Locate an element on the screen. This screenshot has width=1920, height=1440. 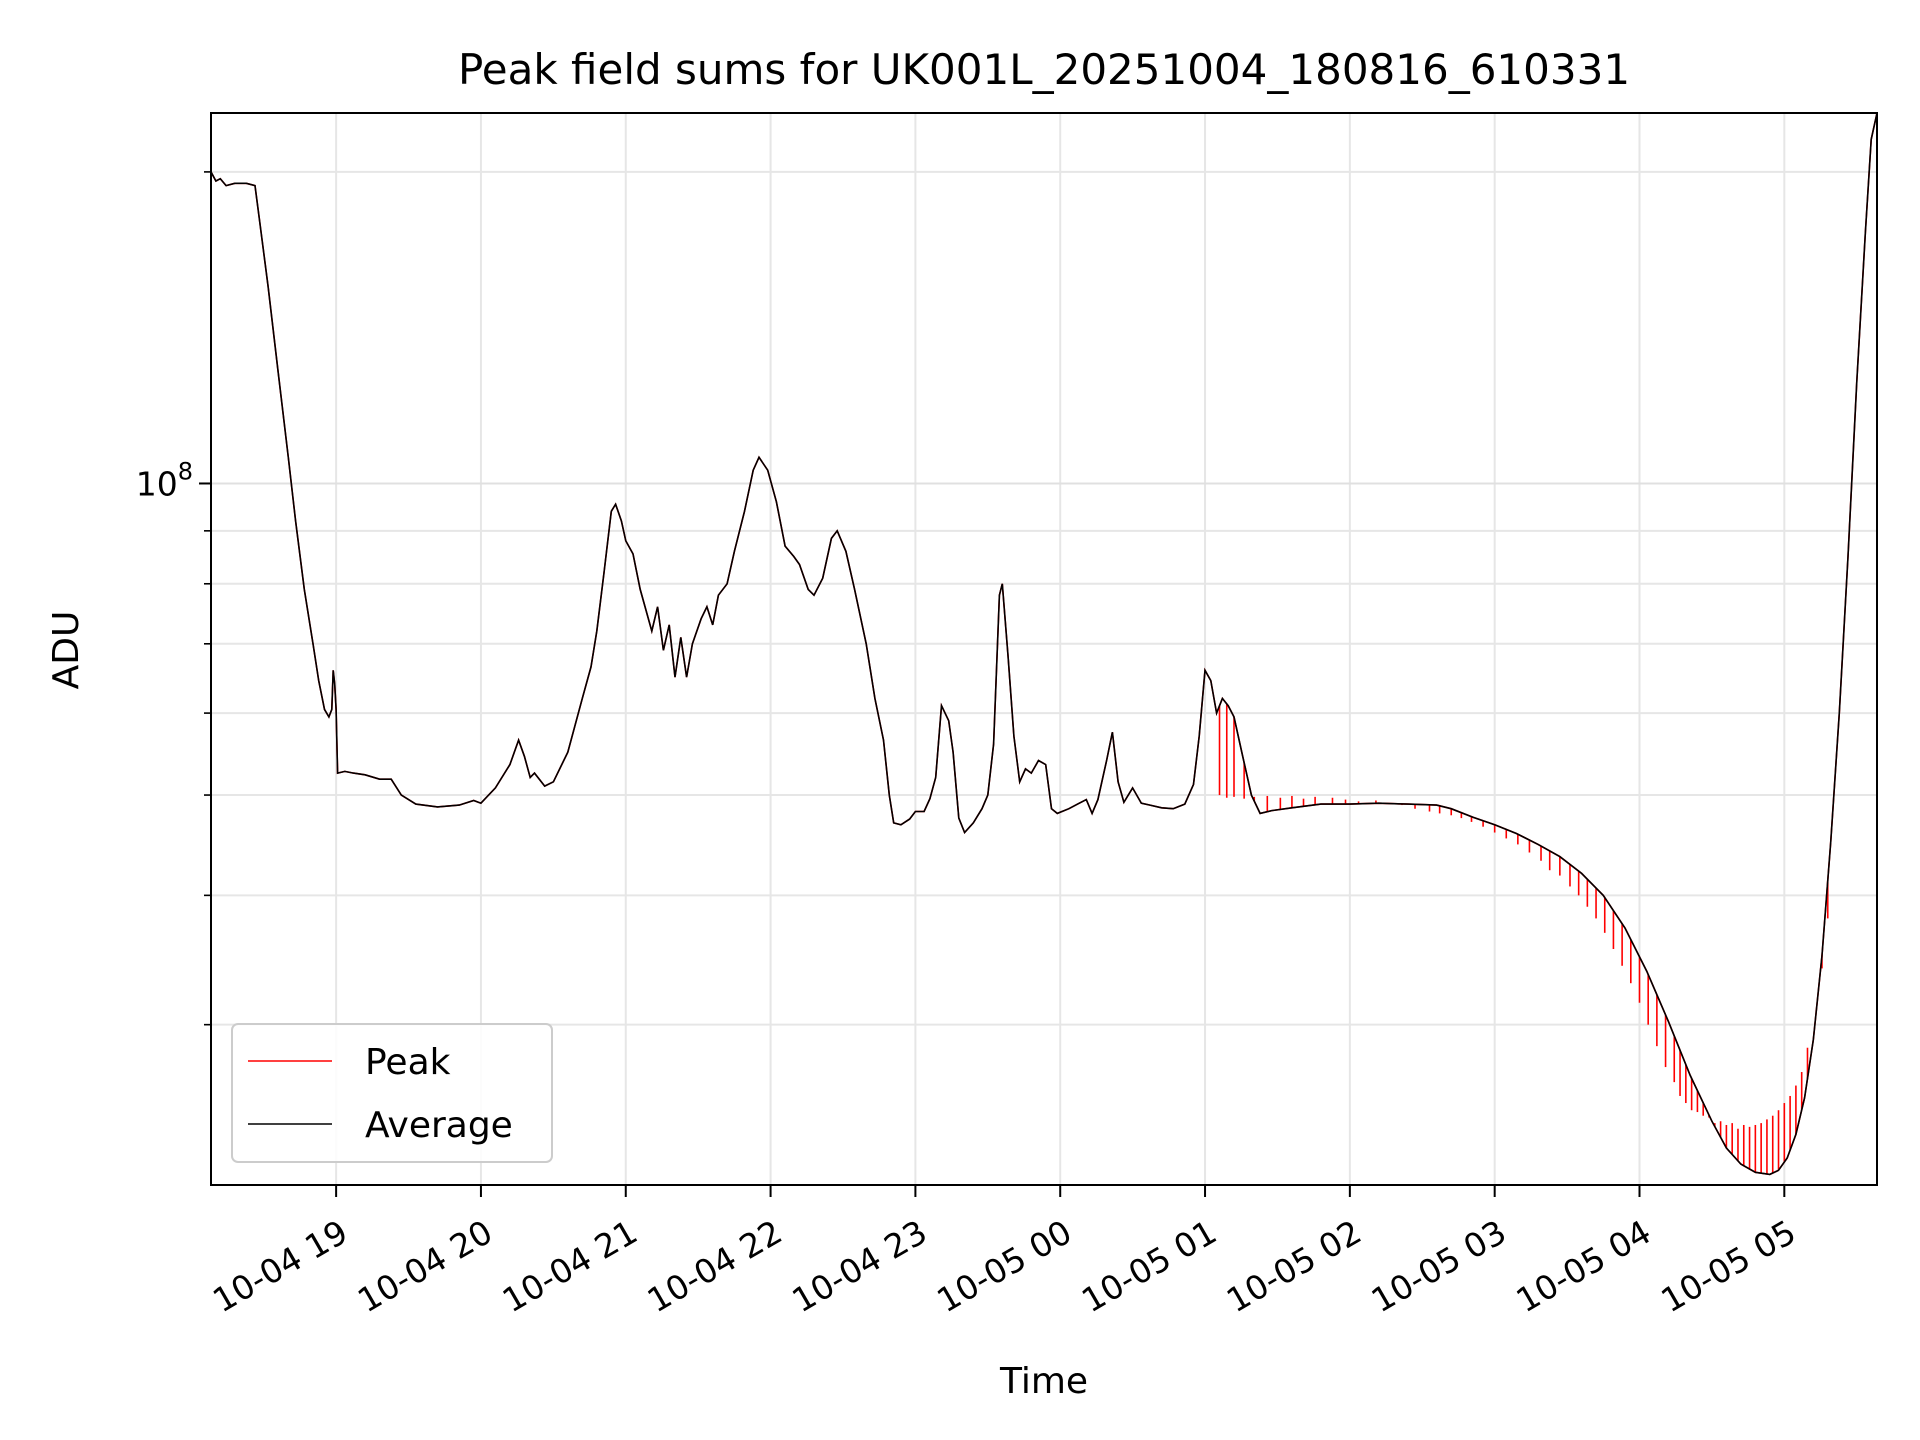
x-axis-label: Time is located at coordinates (1043, 1381).